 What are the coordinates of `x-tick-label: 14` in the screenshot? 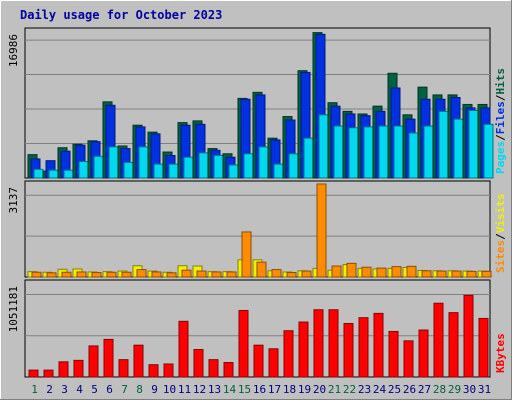 It's located at (230, 389).